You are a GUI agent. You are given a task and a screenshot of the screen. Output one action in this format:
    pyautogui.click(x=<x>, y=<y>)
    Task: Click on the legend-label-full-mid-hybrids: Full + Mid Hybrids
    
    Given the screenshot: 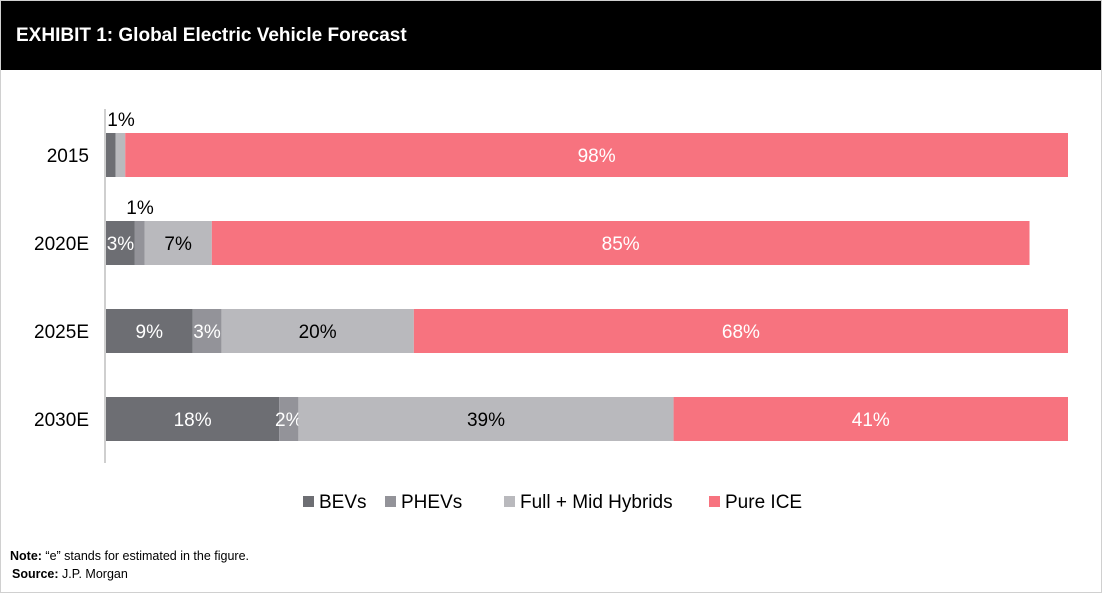 What is the action you would take?
    pyautogui.click(x=596, y=502)
    